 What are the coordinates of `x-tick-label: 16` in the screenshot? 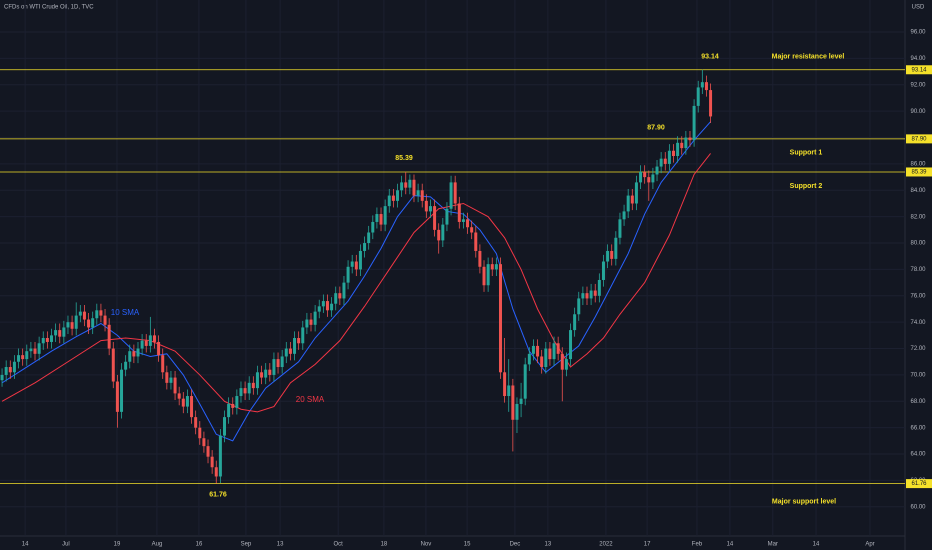 It's located at (199, 545).